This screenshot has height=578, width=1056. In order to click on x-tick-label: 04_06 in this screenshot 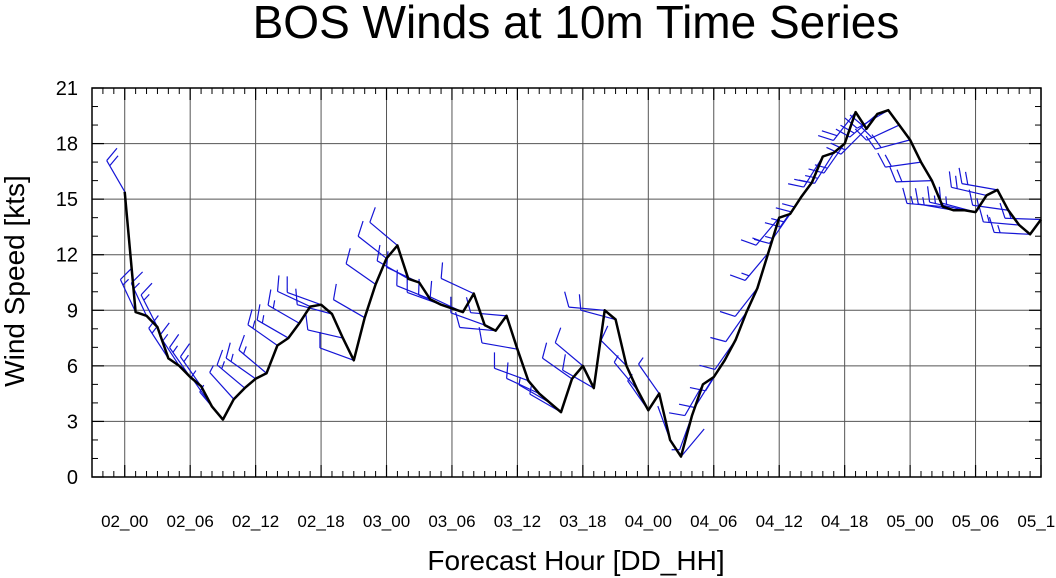, I will do `click(713, 521)`.